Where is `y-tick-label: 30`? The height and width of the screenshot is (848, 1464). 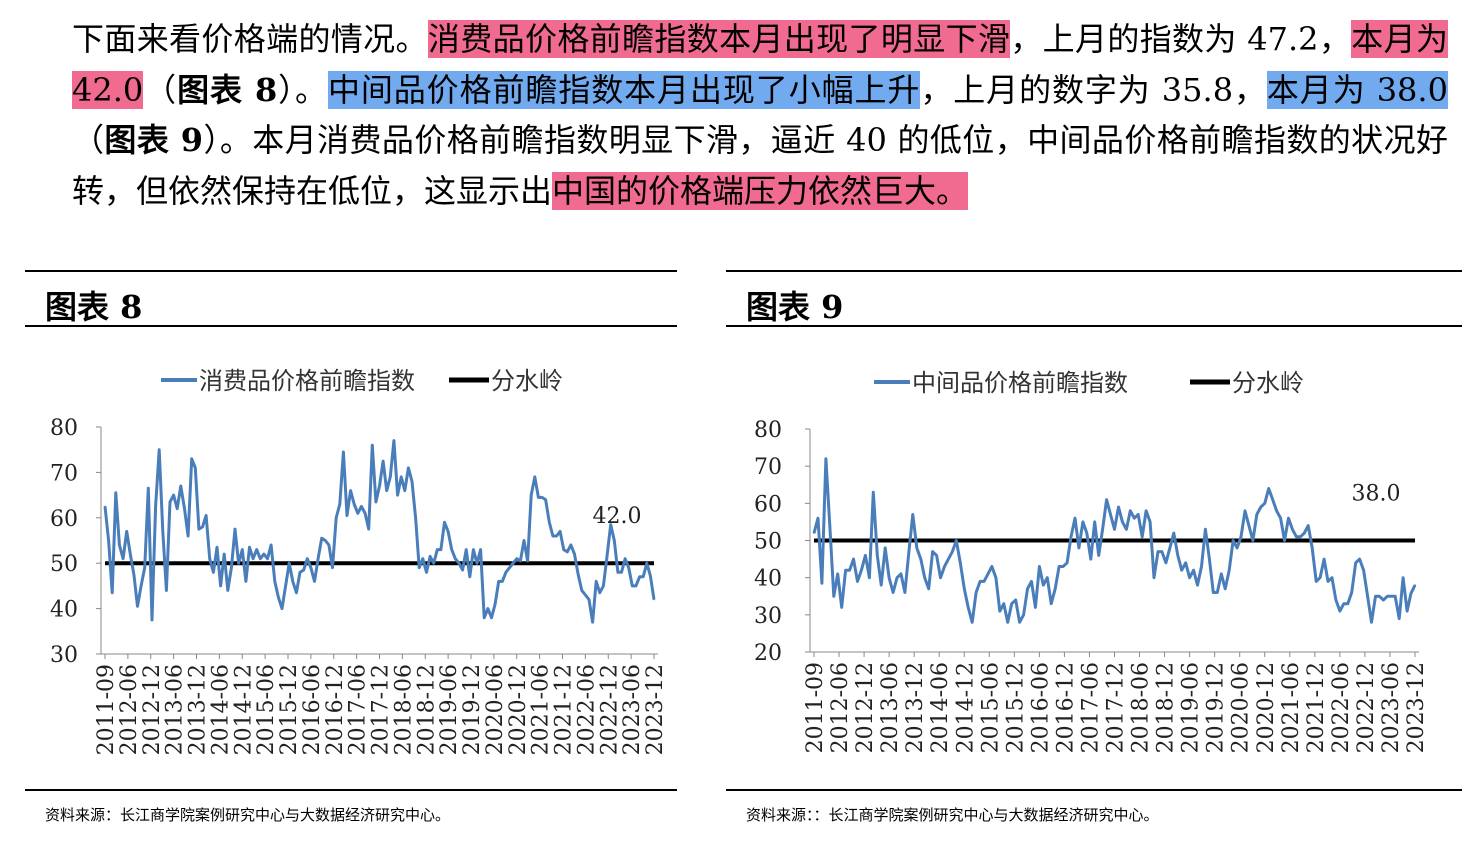
y-tick-label: 30 is located at coordinates (768, 616).